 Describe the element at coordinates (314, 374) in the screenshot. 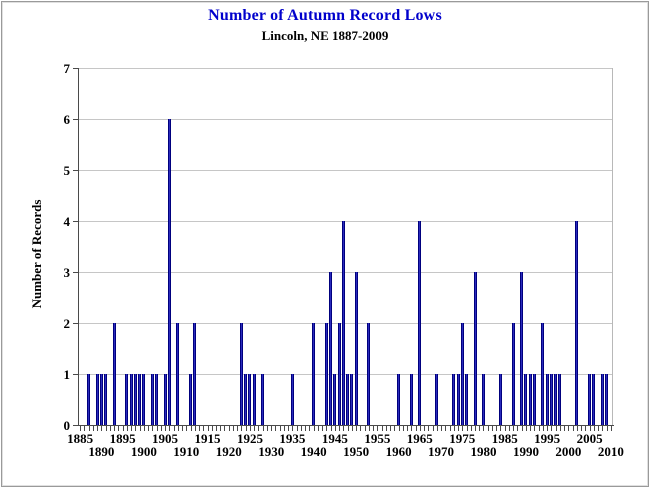

I see `bar-1940` at that location.